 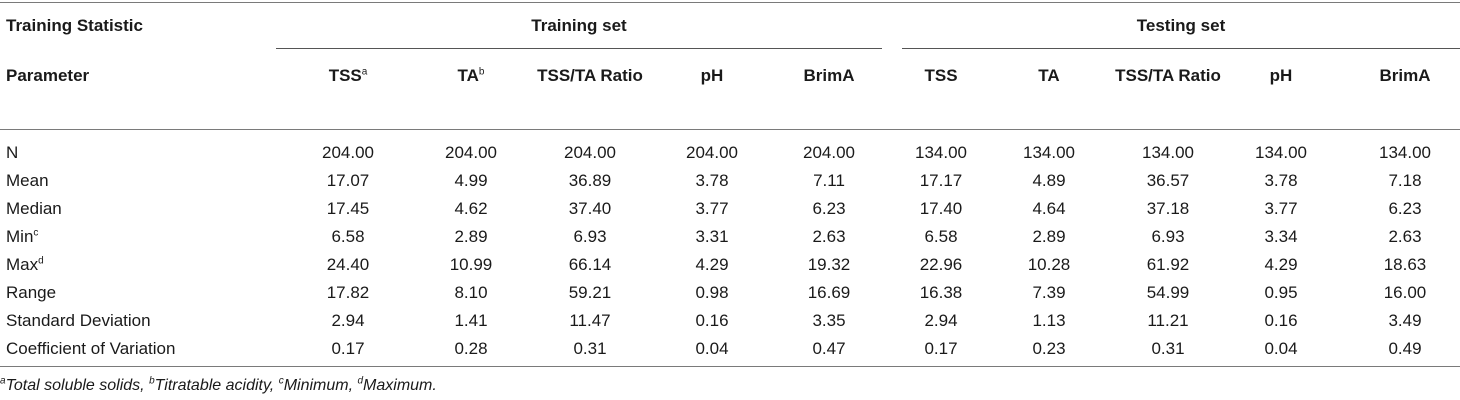 What do you see at coordinates (22, 264) in the screenshot?
I see `row-label-text: Max` at bounding box center [22, 264].